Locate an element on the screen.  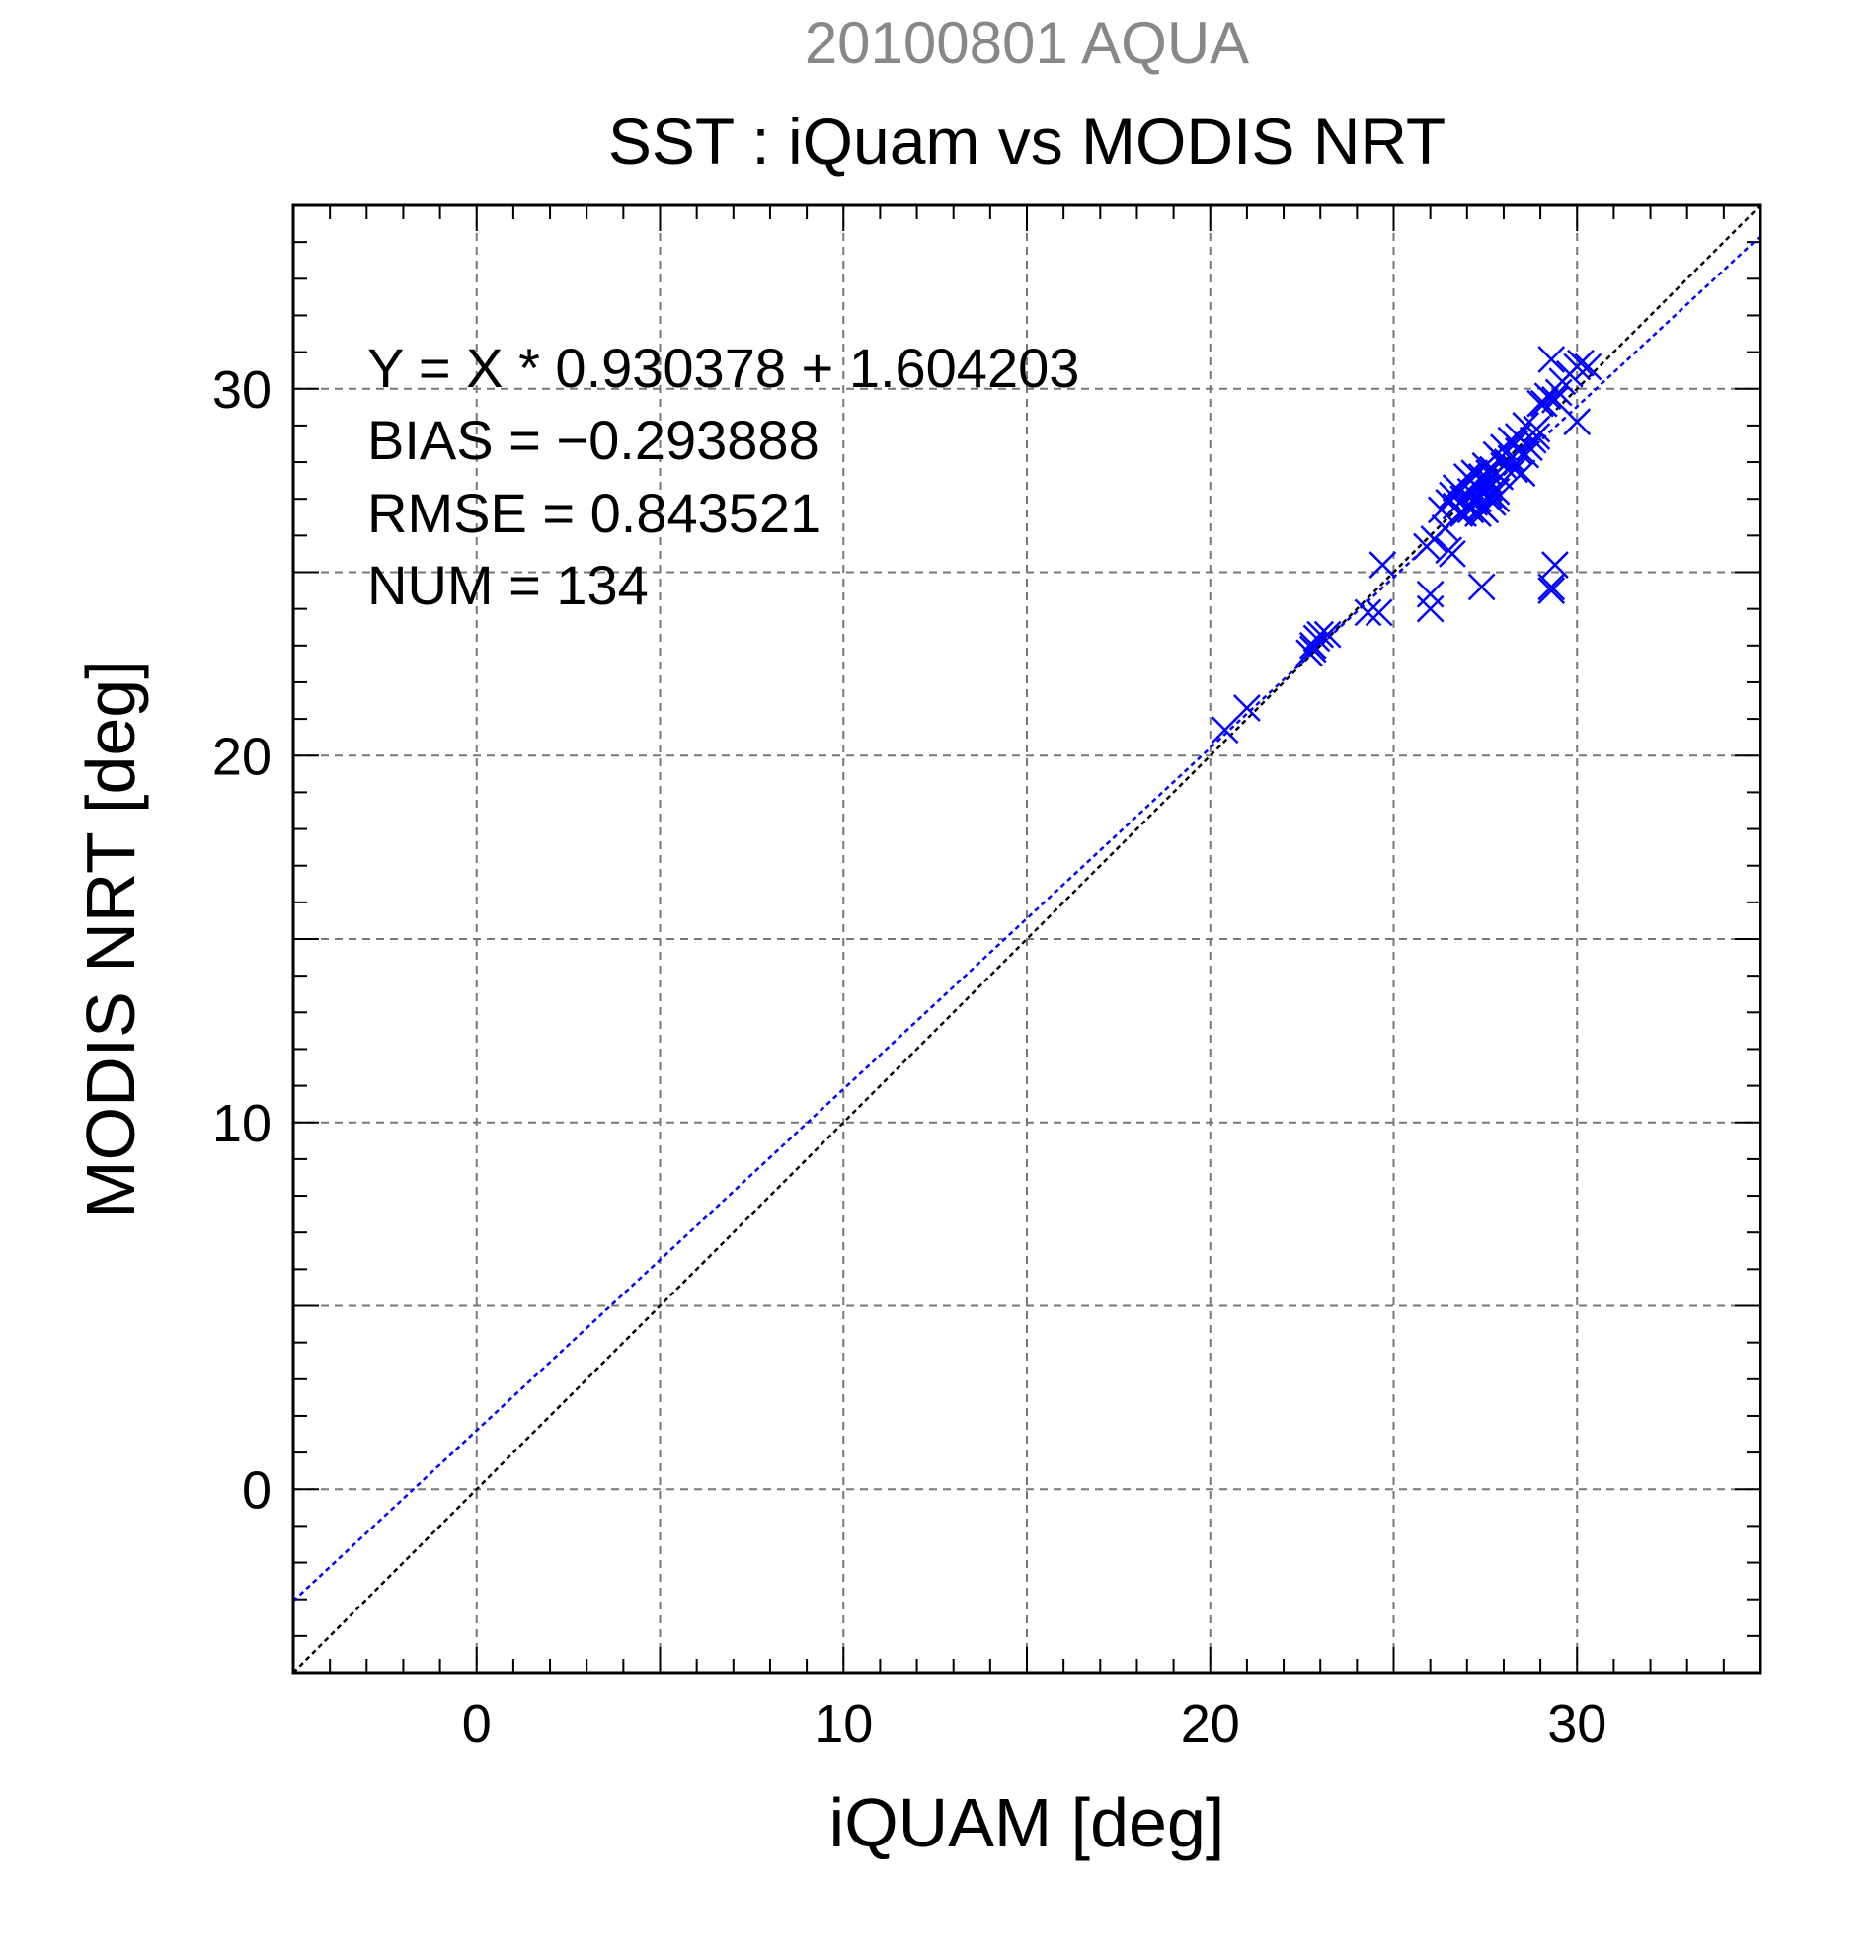
x-tick-label: 10 is located at coordinates (844, 1724).